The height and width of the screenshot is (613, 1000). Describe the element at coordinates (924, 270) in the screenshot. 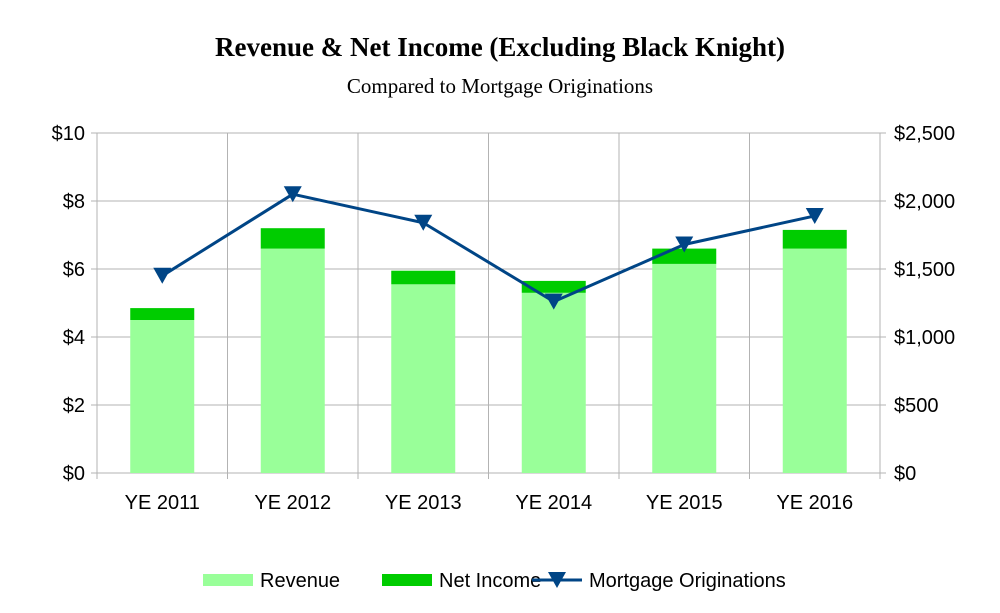

I see `y-right-tick-label: $1,500` at that location.